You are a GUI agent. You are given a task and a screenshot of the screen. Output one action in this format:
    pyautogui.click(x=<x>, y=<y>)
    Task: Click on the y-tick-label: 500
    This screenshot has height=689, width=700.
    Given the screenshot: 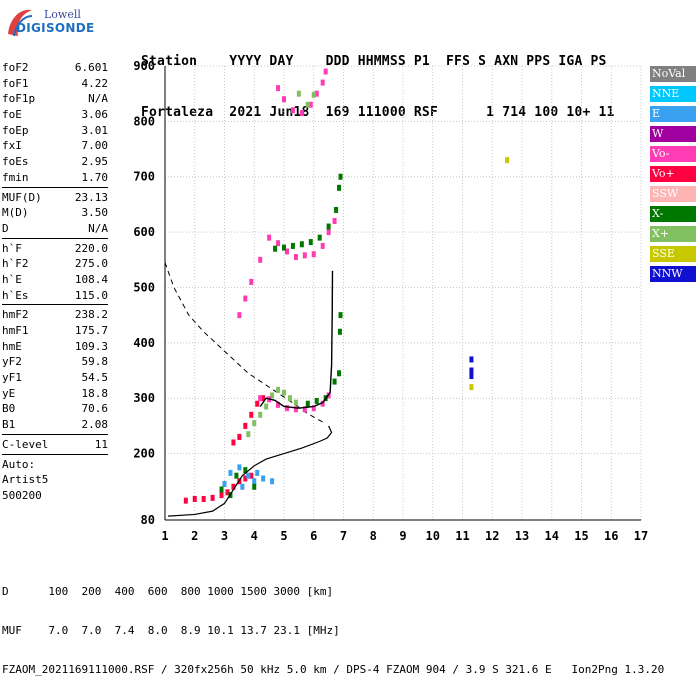 What is the action you would take?
    pyautogui.click(x=144, y=287)
    